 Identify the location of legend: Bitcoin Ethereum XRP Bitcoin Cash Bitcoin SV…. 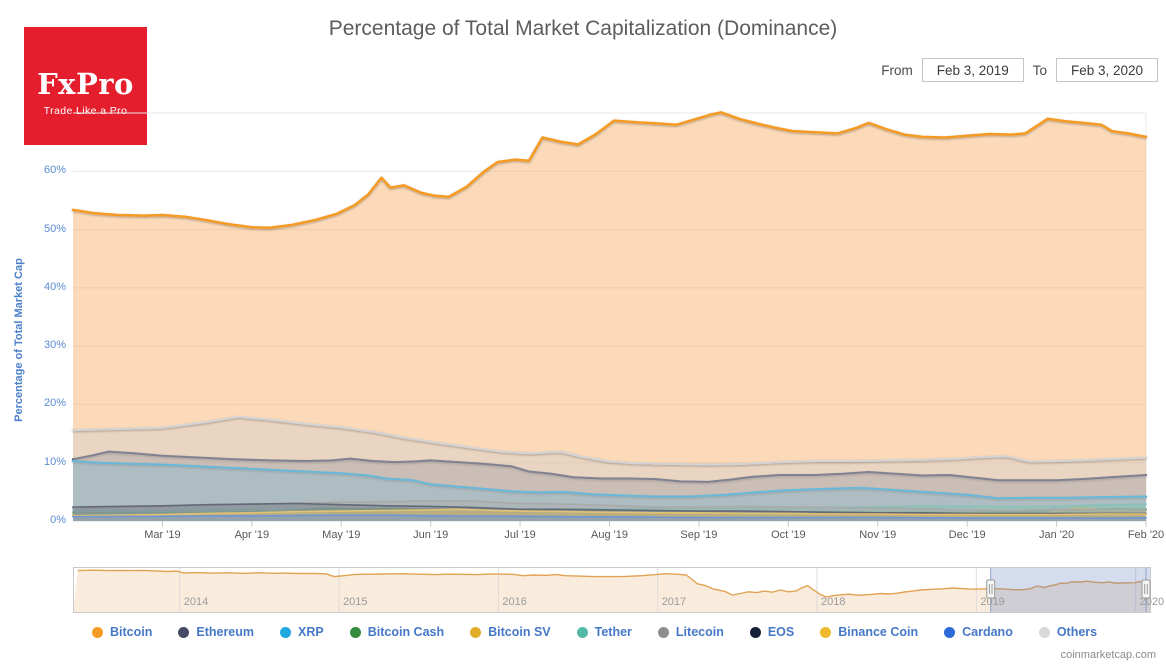
(612, 632).